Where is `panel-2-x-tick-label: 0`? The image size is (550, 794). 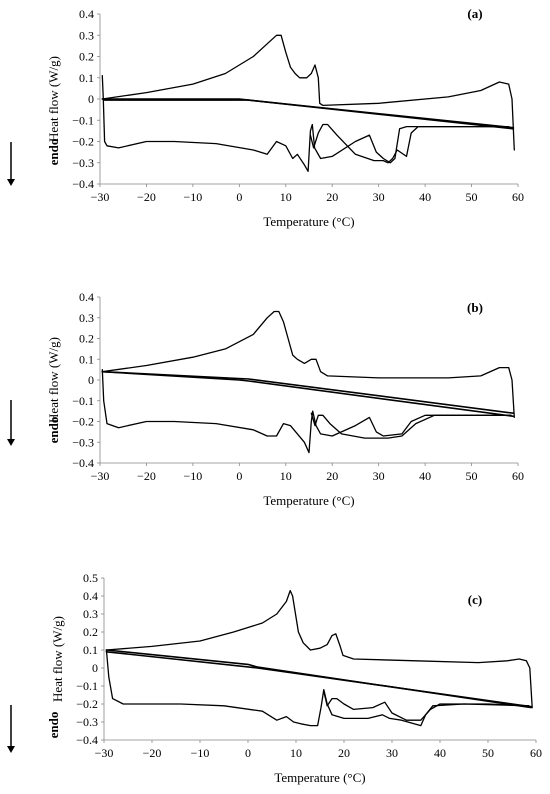
panel-2-x-tick-label: 0 is located at coordinates (248, 753).